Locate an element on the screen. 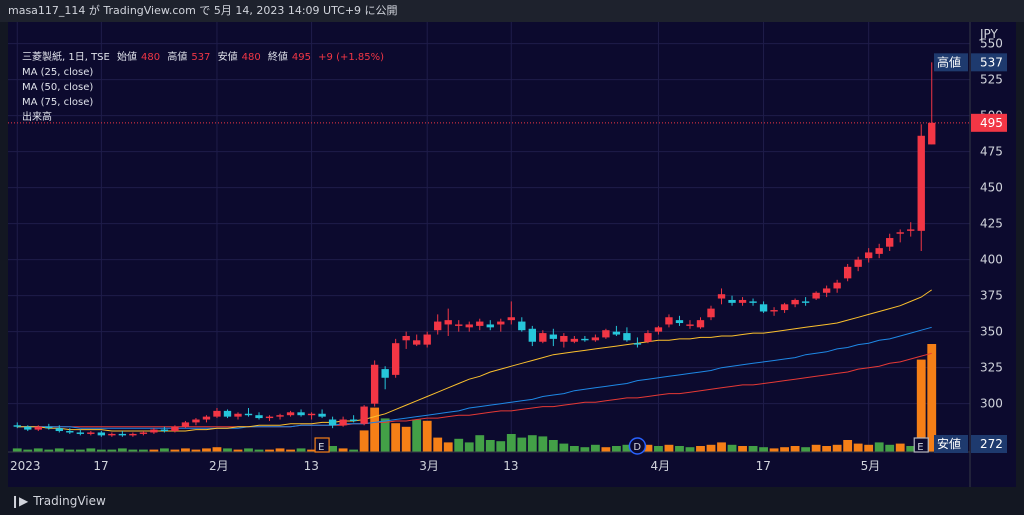 The image size is (1024, 515). time-tick-label: 13 is located at coordinates (311, 466).